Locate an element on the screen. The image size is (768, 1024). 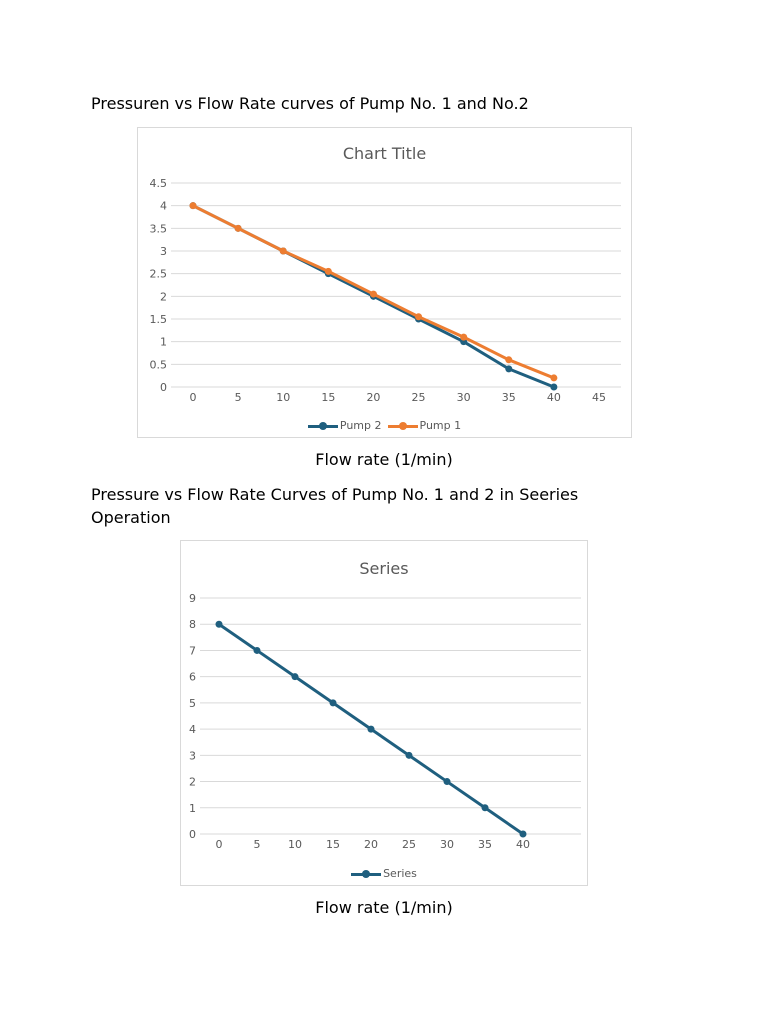
chart2-legend: Series is located at coordinates (384, 873).